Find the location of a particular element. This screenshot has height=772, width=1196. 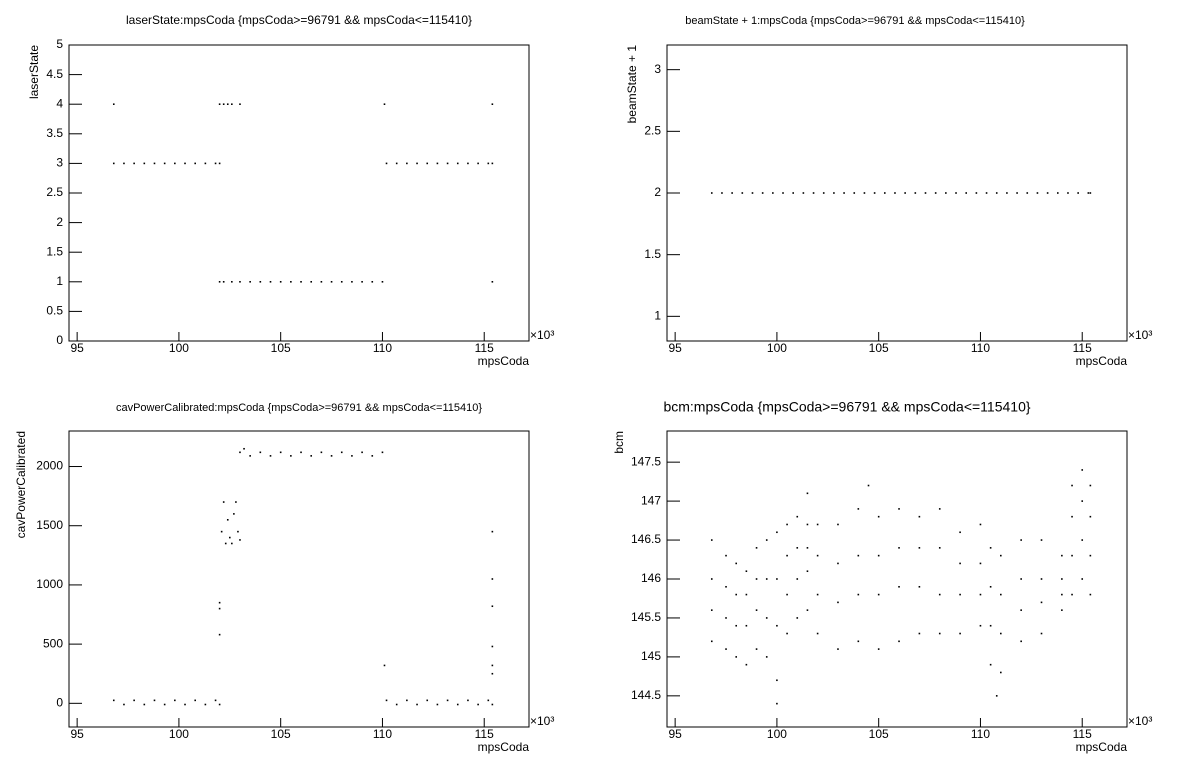

y-tick-label: 500 is located at coordinates (53, 643).